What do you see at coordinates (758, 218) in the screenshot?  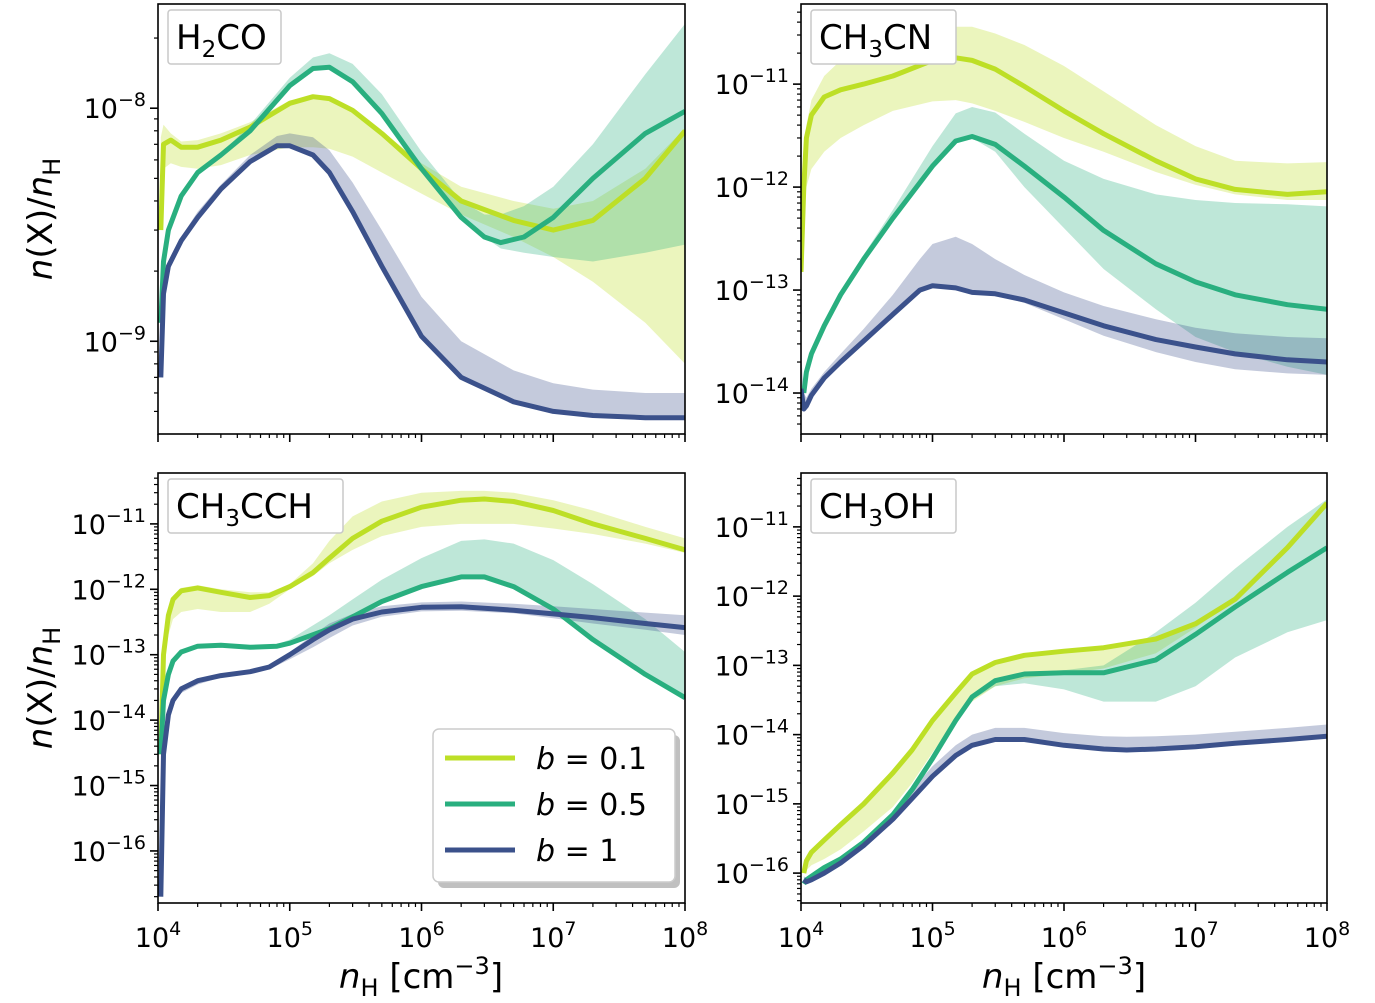 I see `y-ticks: 10⁻¹⁴ 10⁻¹³ 10⁻¹² 10⁻¹¹` at bounding box center [758, 218].